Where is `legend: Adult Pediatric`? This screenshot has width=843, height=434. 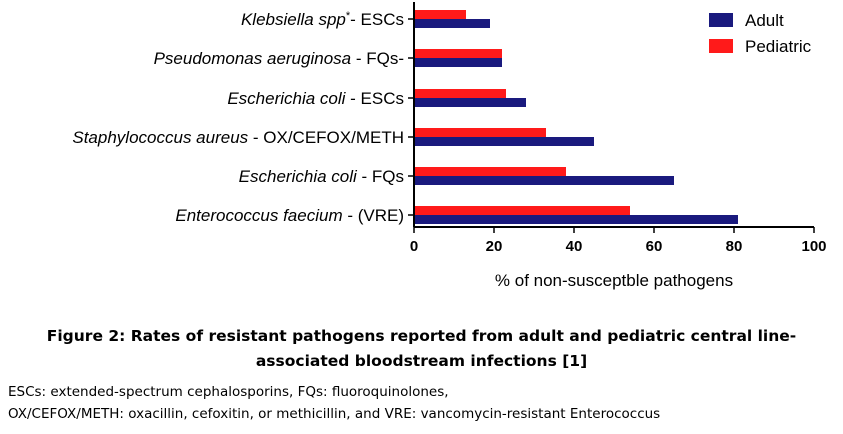 legend: Adult Pediatric is located at coordinates (760, 33).